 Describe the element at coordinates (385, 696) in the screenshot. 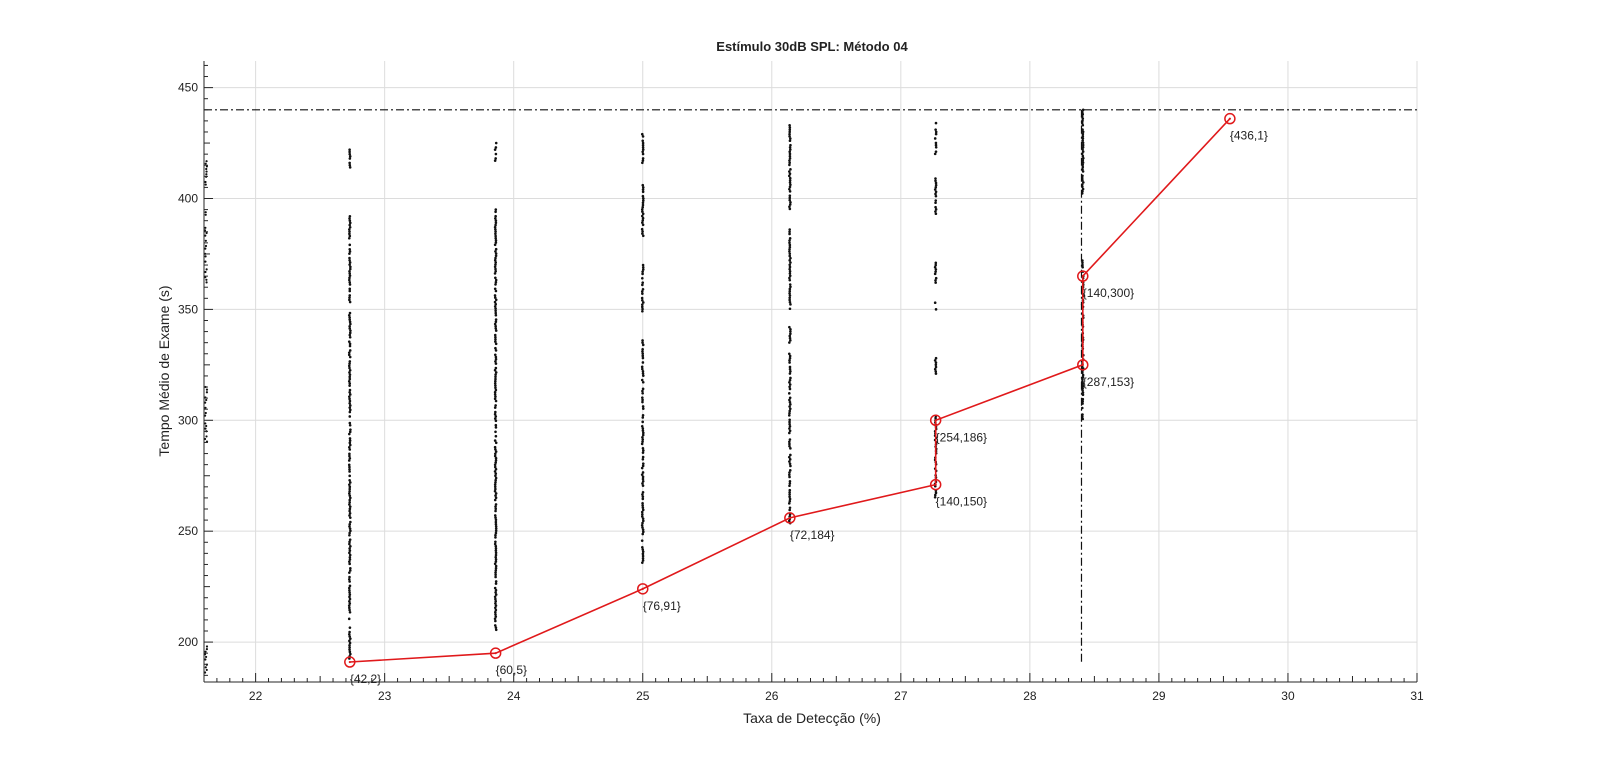

I see `x-tick-label: 23` at that location.